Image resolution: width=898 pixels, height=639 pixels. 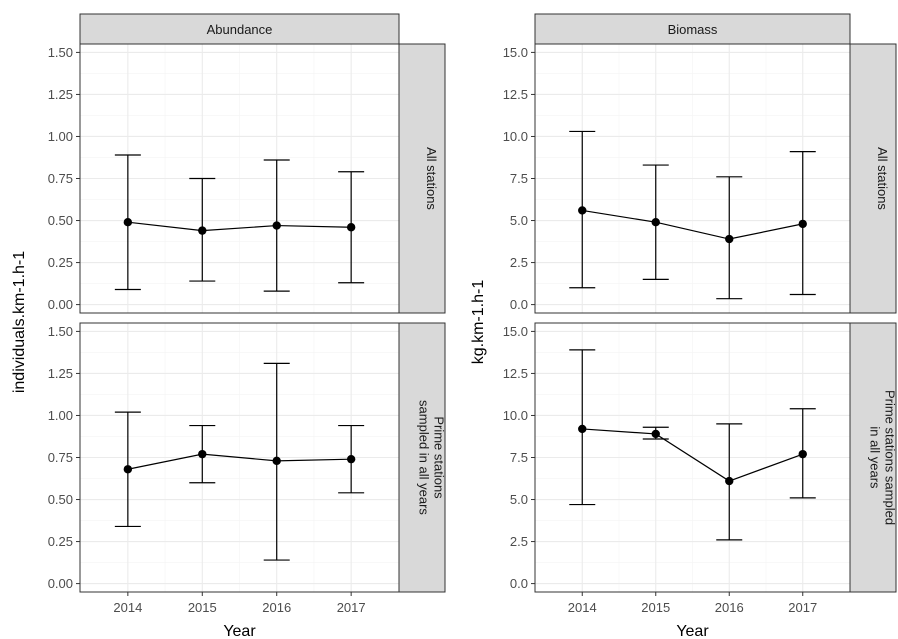 What do you see at coordinates (19, 322) in the screenshot?
I see `y-axis-title: individuals.km-1.h-1` at bounding box center [19, 322].